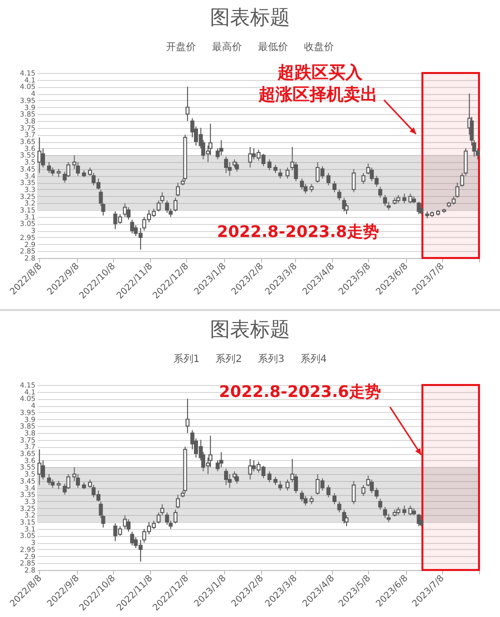  Describe the element at coordinates (273, 47) in the screenshot. I see `text: 最低价` at that location.